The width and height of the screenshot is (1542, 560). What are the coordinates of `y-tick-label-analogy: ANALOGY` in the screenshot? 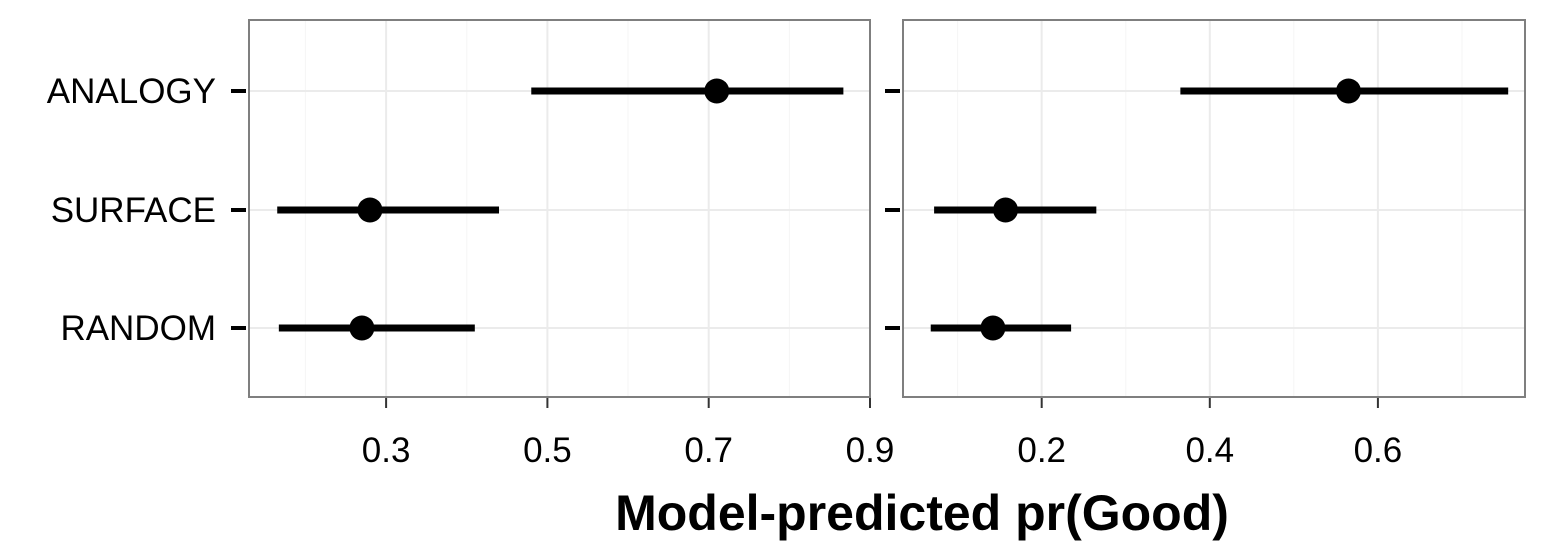 It's located at (131, 91).